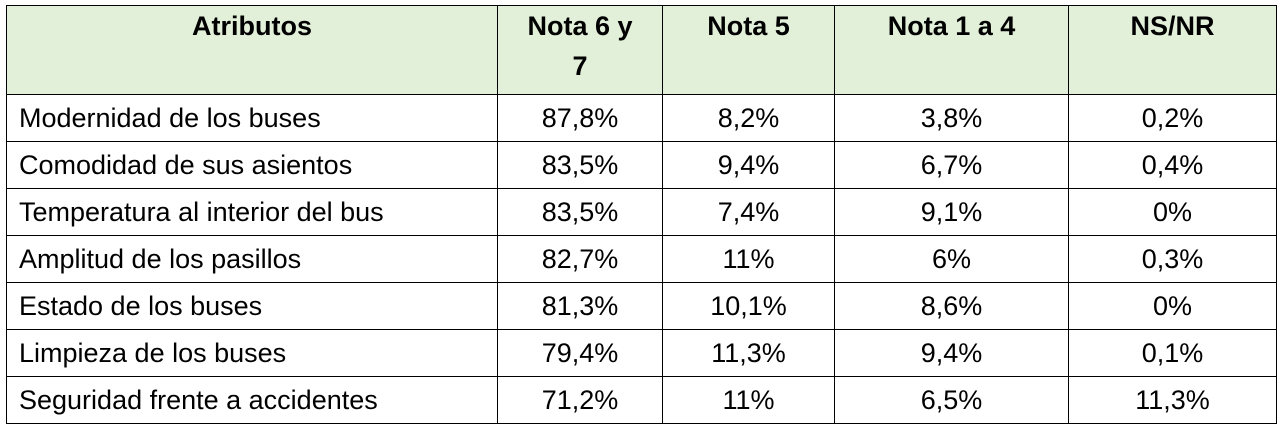  I want to click on cell: 10,1%, so click(748, 306).